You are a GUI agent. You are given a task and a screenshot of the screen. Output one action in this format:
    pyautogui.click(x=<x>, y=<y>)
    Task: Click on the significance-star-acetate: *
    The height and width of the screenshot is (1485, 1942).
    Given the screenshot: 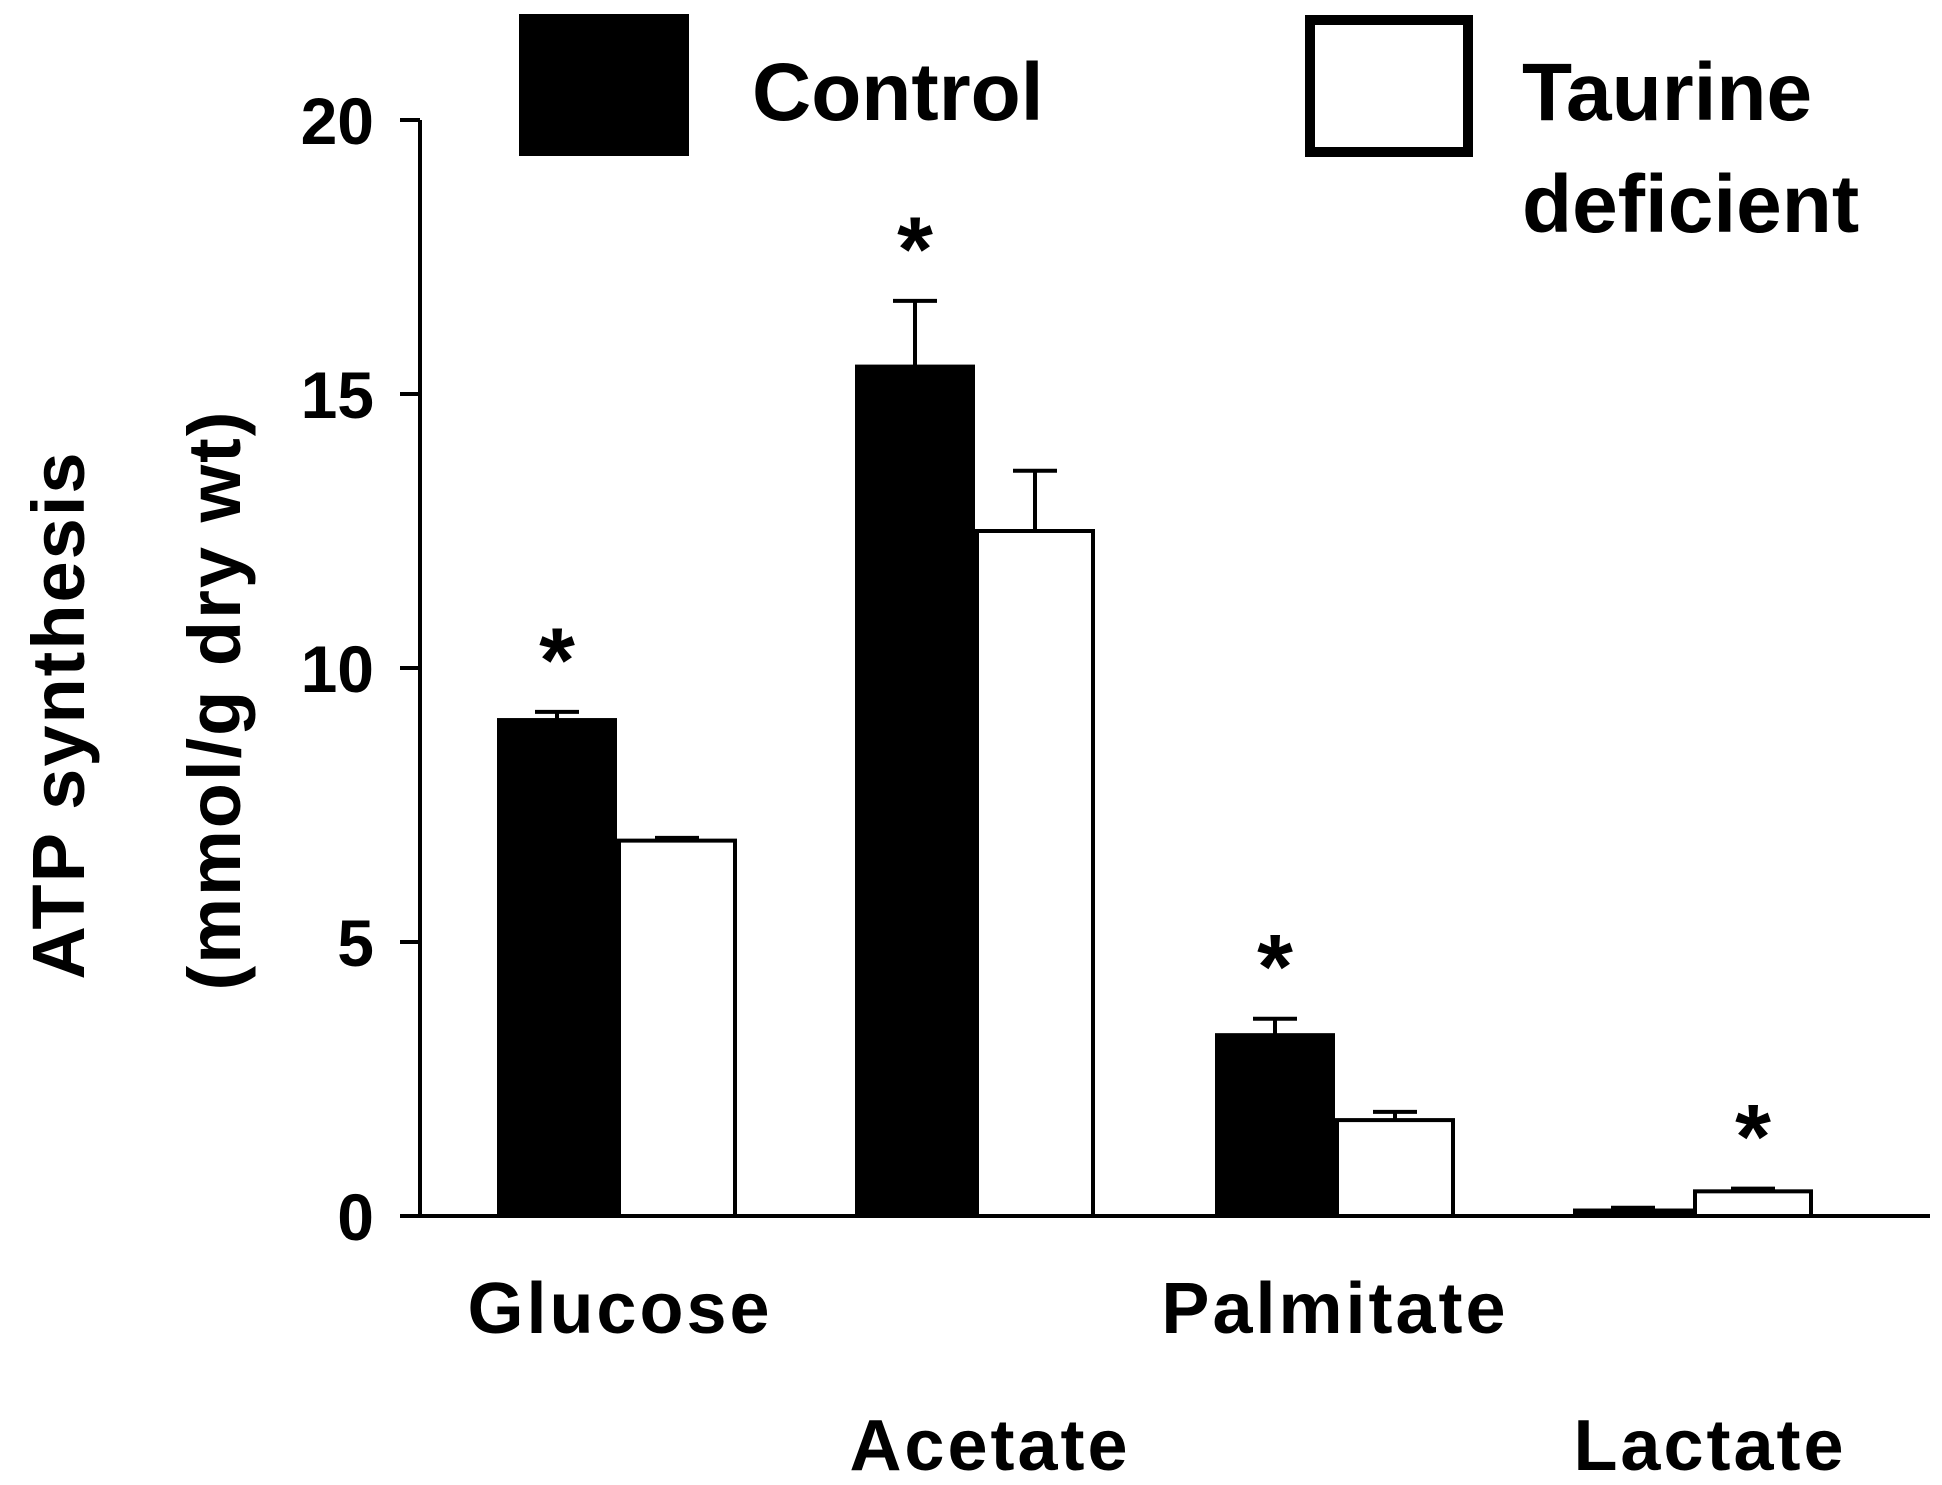 What is the action you would take?
    pyautogui.click(x=915, y=250)
    